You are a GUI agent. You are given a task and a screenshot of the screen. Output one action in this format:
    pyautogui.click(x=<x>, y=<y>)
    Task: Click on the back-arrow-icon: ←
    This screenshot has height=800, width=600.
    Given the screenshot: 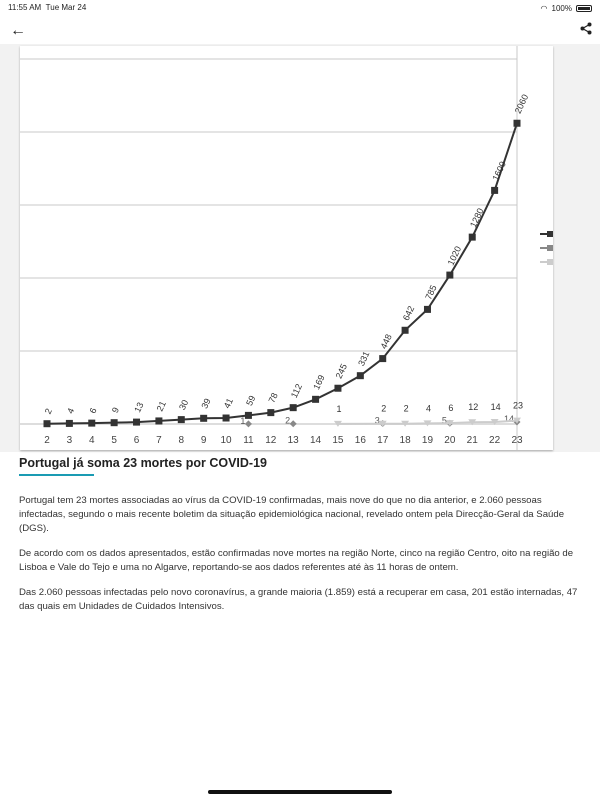 What is the action you would take?
    pyautogui.click(x=18, y=30)
    